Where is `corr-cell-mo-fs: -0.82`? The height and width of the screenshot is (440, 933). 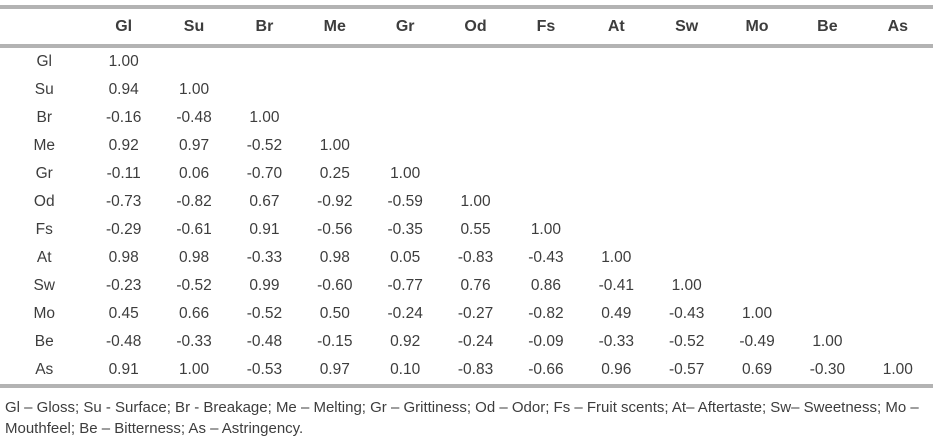
corr-cell-mo-fs: -0.82 is located at coordinates (546, 313).